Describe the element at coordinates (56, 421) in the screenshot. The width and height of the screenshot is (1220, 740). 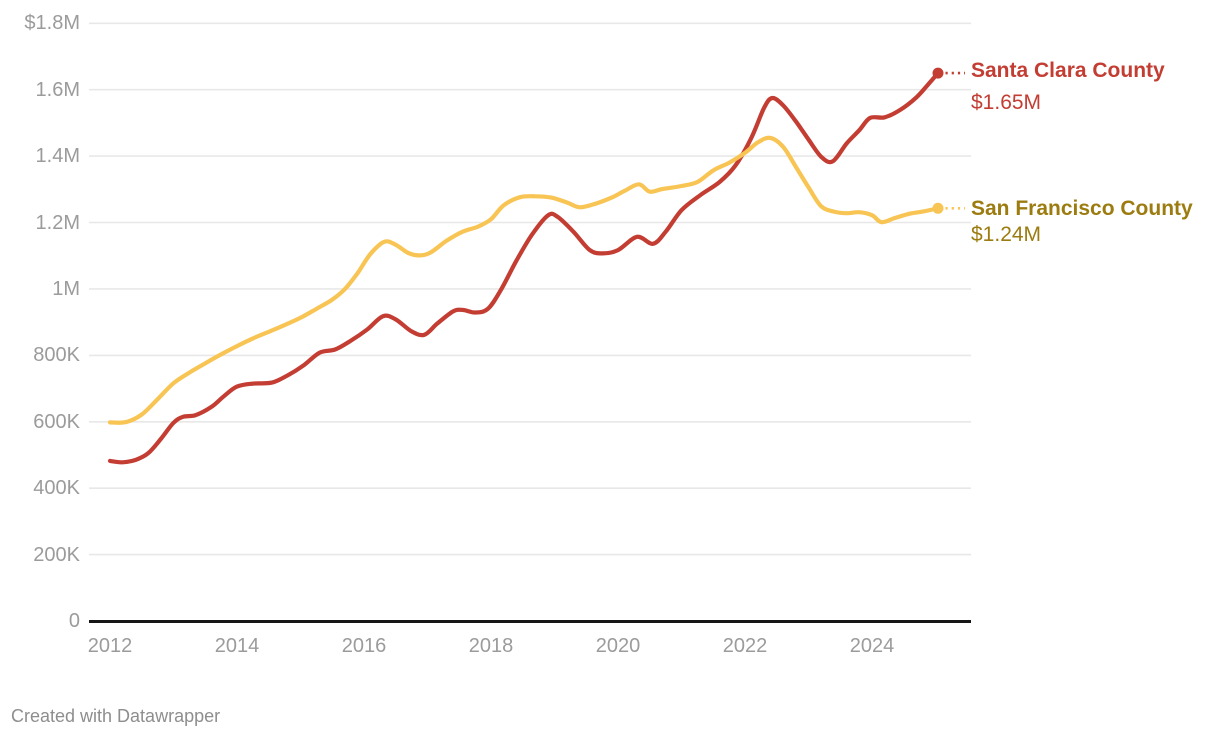
I see `y-tick-label: 600K` at that location.